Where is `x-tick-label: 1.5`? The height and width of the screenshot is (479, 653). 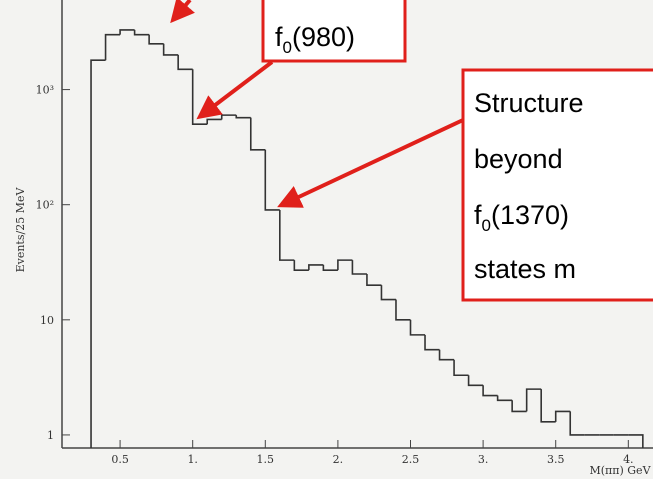
x-tick-label: 1.5 is located at coordinates (266, 459).